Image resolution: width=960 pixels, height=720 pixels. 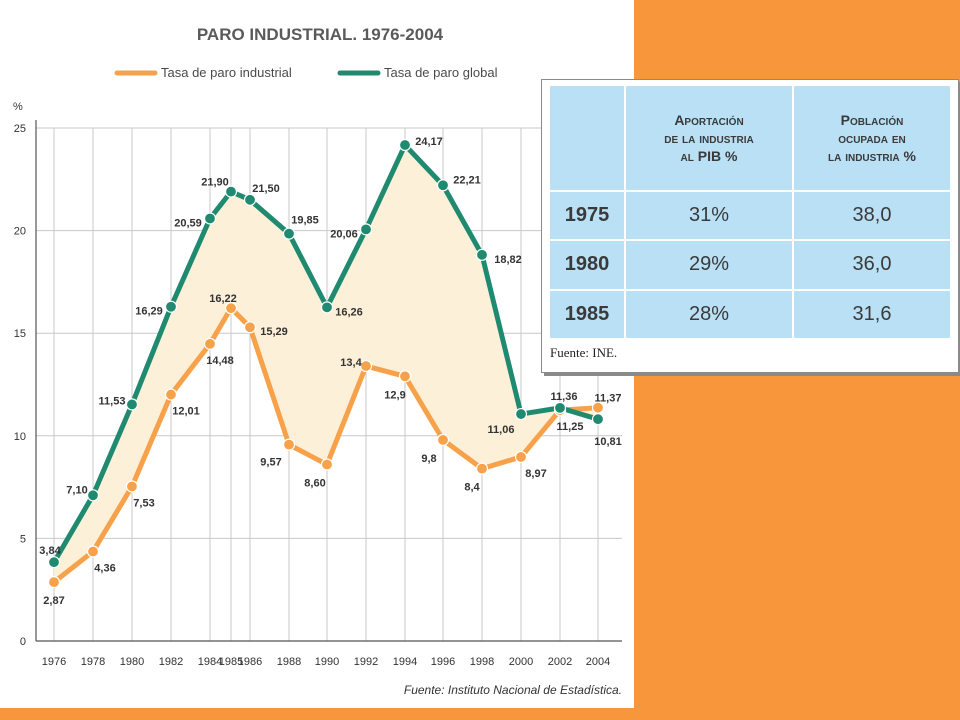 What do you see at coordinates (872, 215) in the screenshot?
I see `row-poblacion: 38,0` at bounding box center [872, 215].